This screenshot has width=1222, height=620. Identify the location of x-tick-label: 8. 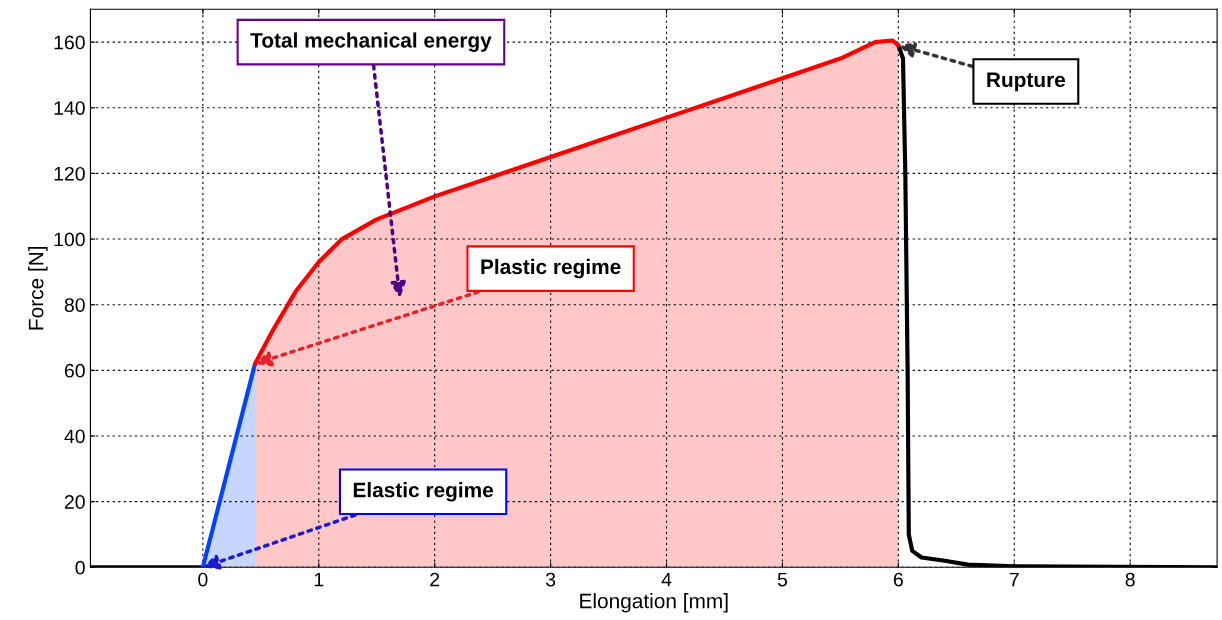
(1130, 579).